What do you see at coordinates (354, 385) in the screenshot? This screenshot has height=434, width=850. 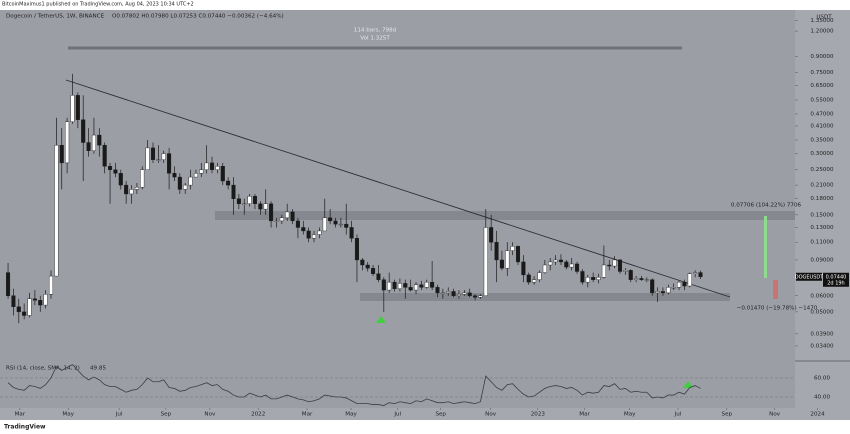 I see `rsi-line` at bounding box center [354, 385].